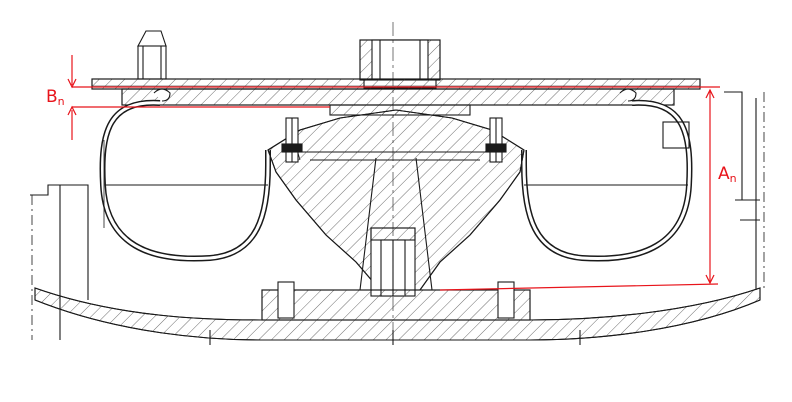 The image size is (792, 402). Describe the element at coordinates (152, 55) in the screenshot. I see `top-nozzle` at that location.